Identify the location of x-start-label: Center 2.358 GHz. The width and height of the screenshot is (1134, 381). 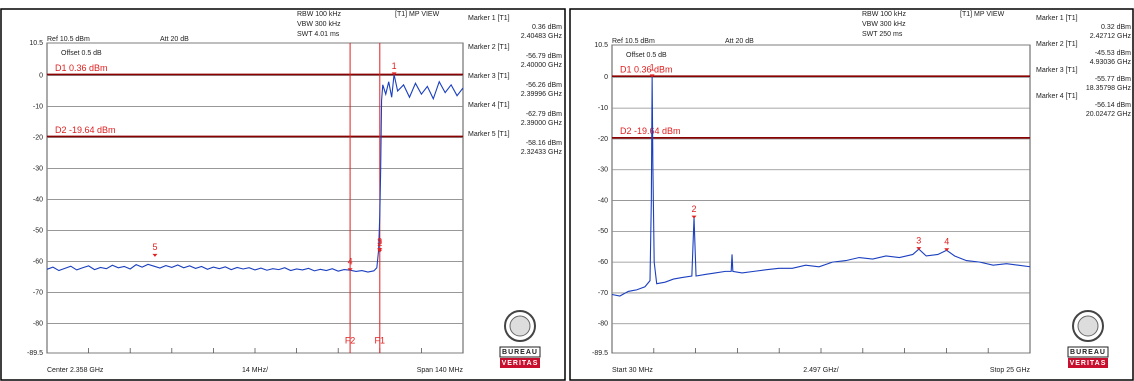
(75, 370).